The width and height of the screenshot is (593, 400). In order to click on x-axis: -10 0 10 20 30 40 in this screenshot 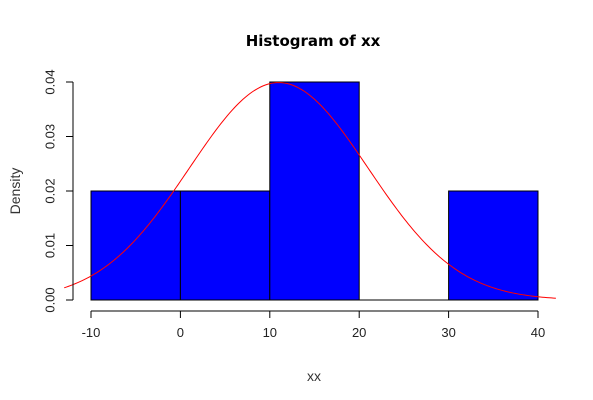, I will do `click(313, 325)`.